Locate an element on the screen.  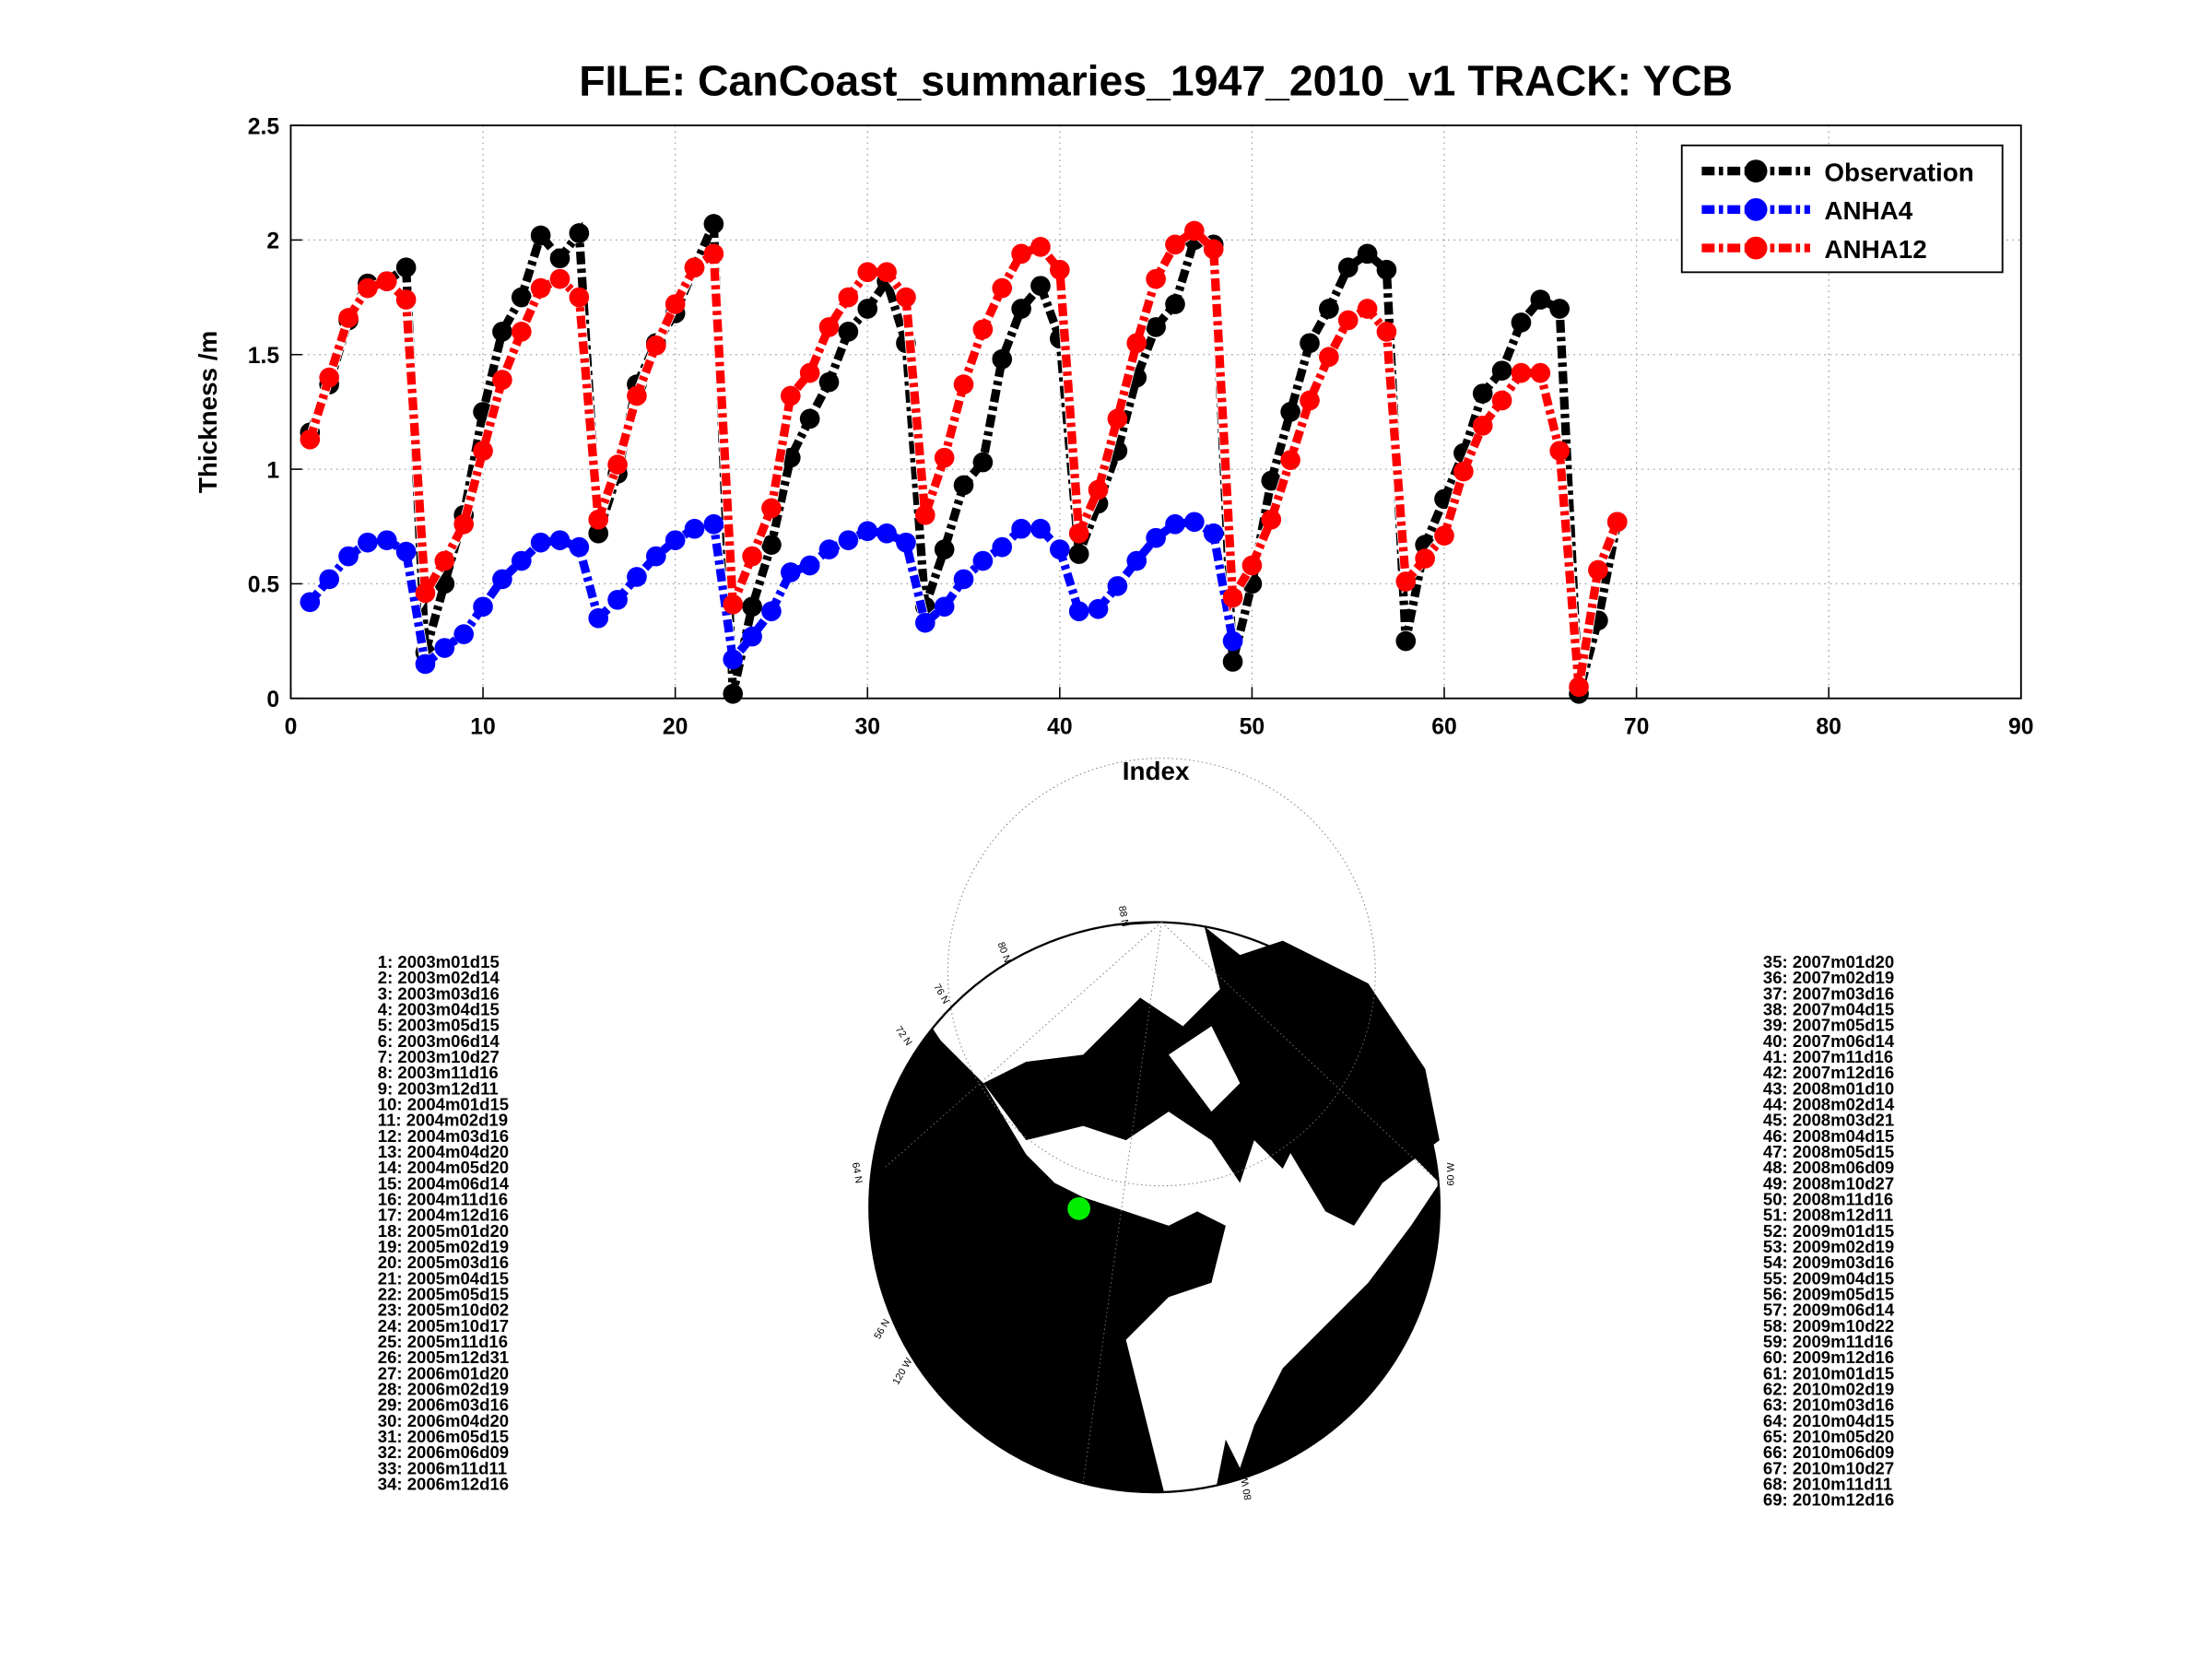
date-label: 35: 2007m01d20 is located at coordinates (1828, 961).